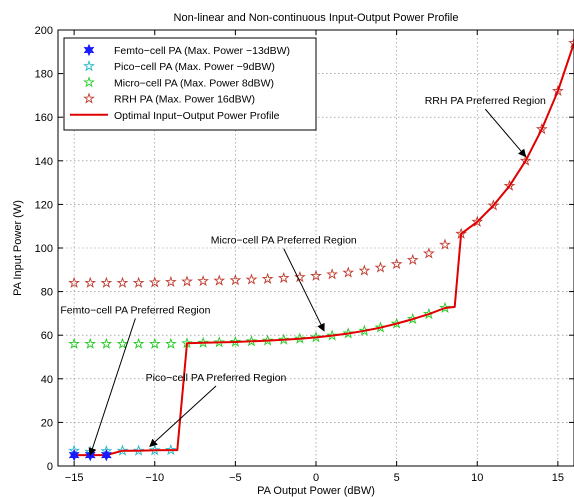 The height and width of the screenshot is (497, 574). I want to click on annotation-label: RRH PA Preferred Region, so click(485, 101).